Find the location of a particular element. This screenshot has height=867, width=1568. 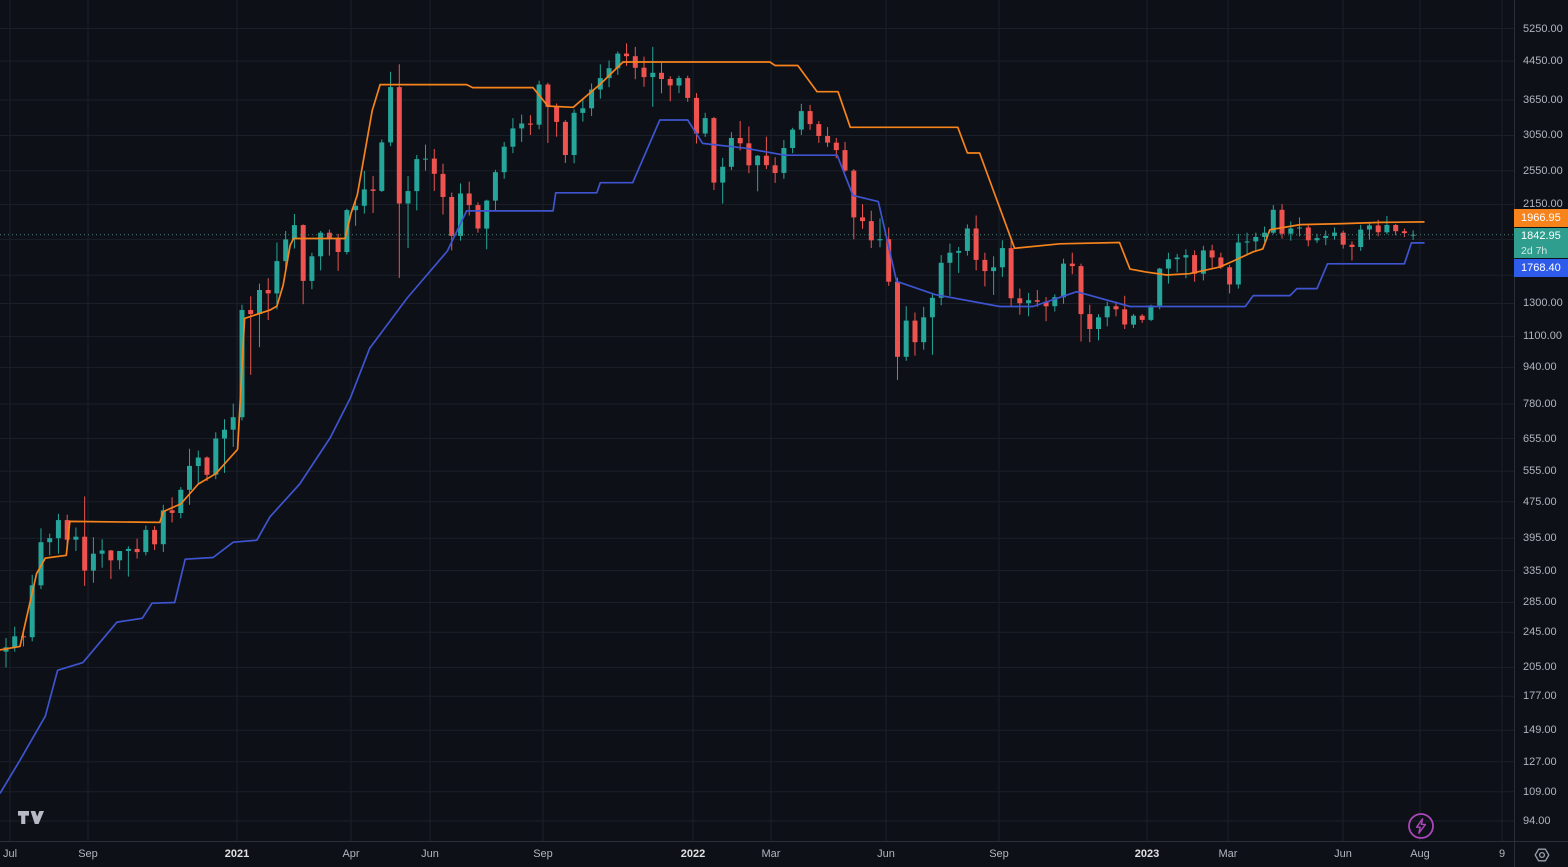

price-axis-label: 5250.00 is located at coordinates (1543, 29).